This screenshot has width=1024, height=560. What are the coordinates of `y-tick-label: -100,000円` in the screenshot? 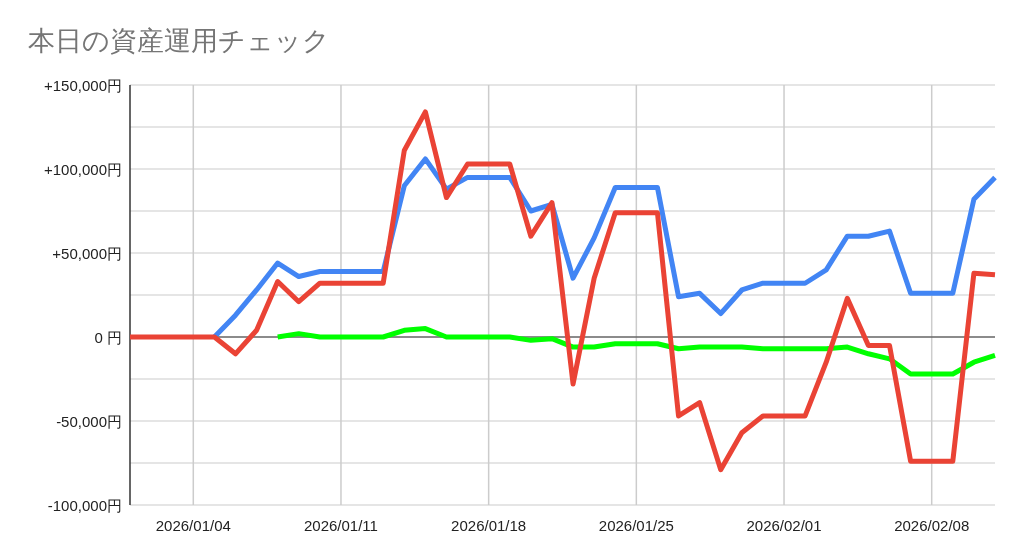 It's located at (84, 505).